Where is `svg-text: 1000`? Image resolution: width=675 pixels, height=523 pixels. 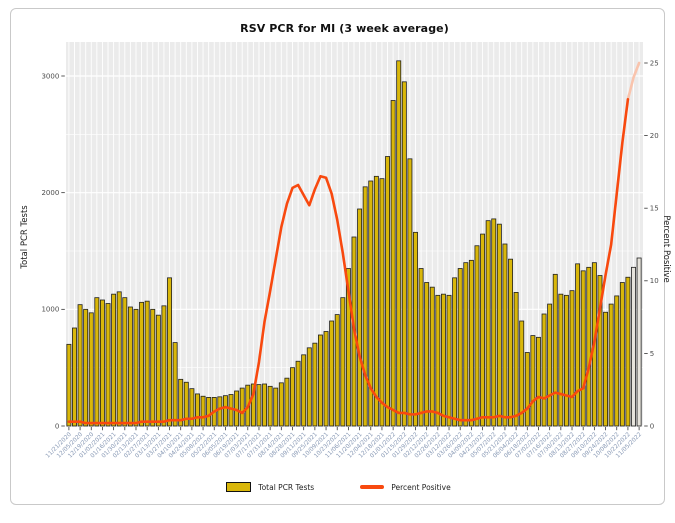
svg-text: 1000 is located at coordinates (50, 310).